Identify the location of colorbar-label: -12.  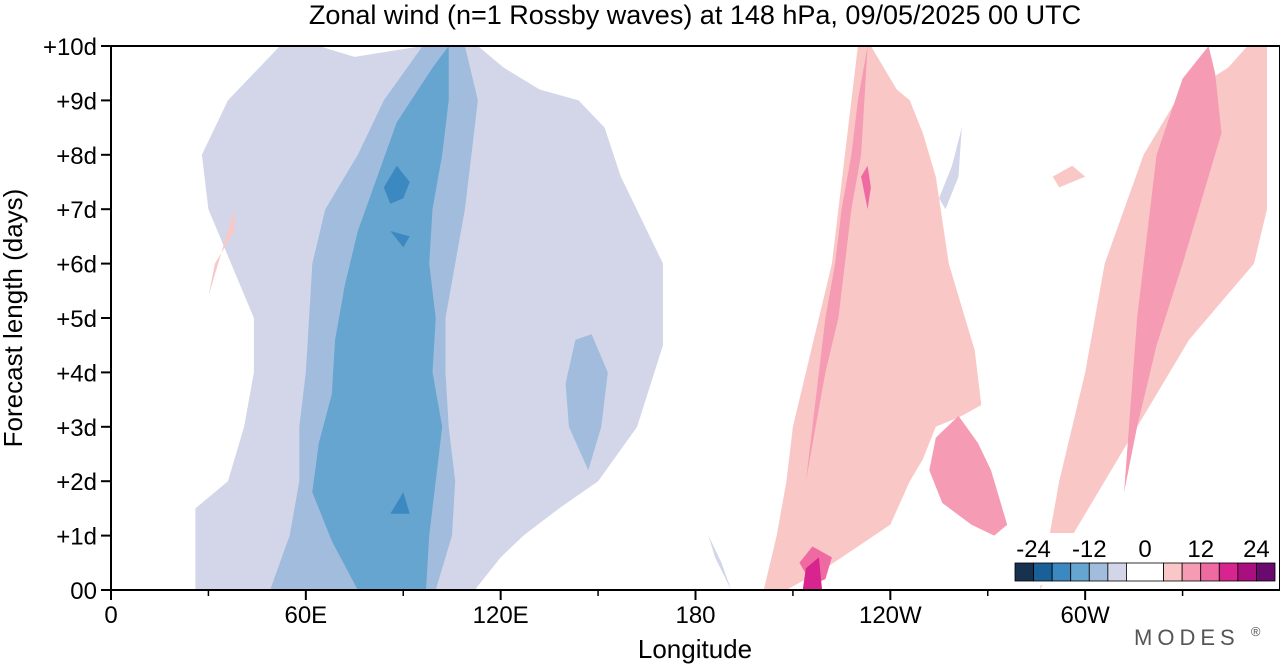
(1089, 549).